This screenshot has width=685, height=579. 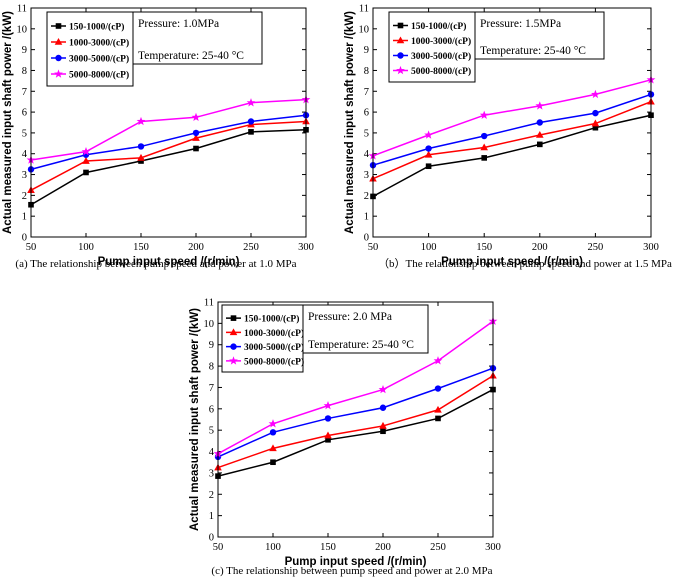 I want to click on pressure-label: Pressure: 2.0 MPa, so click(x=350, y=317).